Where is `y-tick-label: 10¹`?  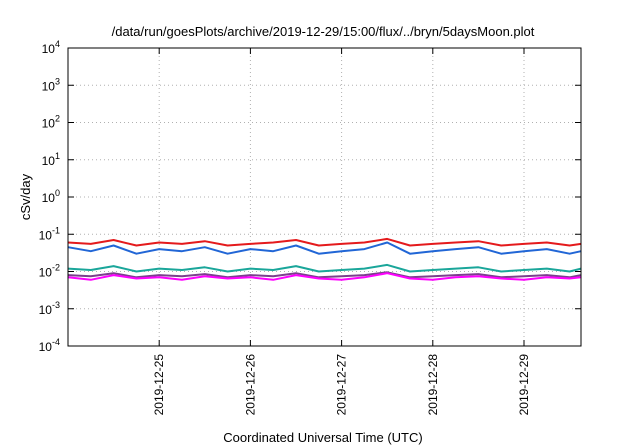 y-tick-label: 10¹ is located at coordinates (51, 159).